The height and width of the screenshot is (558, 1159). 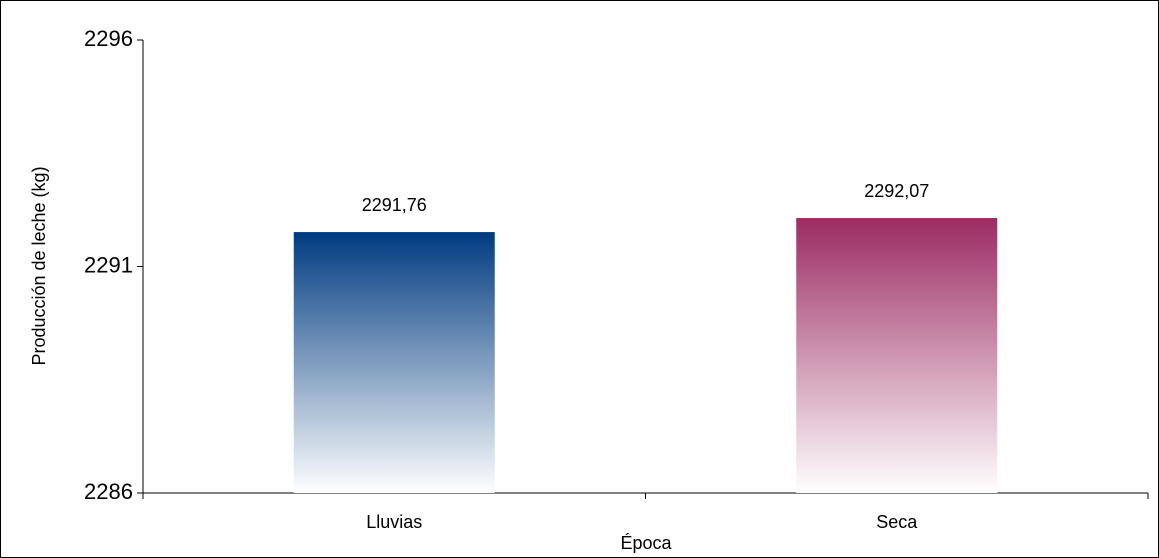 What do you see at coordinates (394, 205) in the screenshot?
I see `value-label: 2291,76` at bounding box center [394, 205].